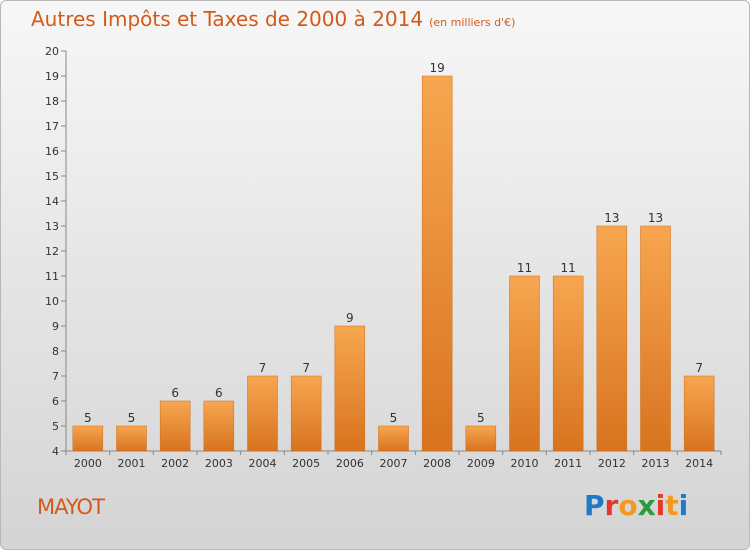  I want to click on chart-title-text: Autres Impôts et Taxes de 2000 à 2014, so click(227, 19).